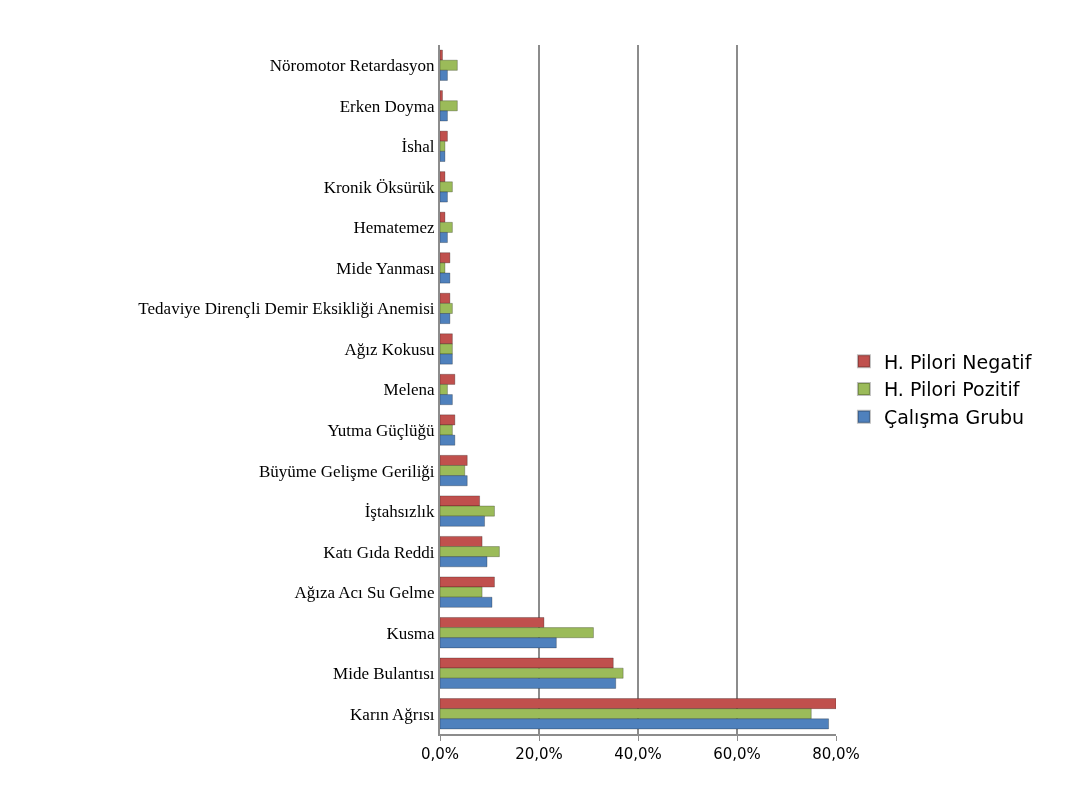  What do you see at coordinates (400, 512) in the screenshot?
I see `y-tick-label: İştahsızlık` at bounding box center [400, 512].